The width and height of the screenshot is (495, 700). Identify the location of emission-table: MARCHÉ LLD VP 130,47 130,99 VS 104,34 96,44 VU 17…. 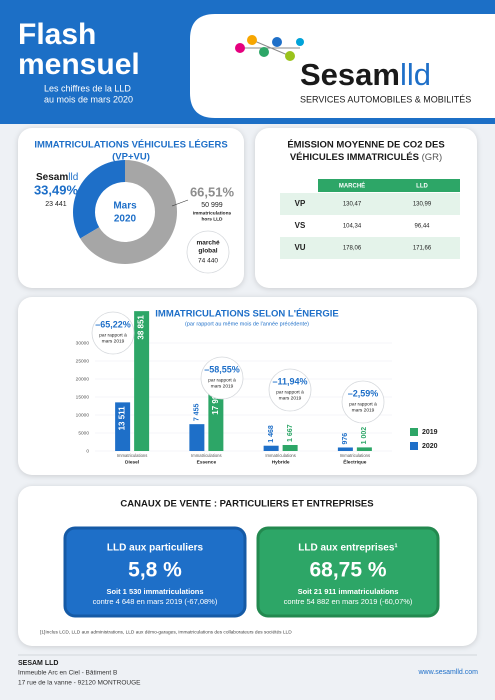
(370, 219).